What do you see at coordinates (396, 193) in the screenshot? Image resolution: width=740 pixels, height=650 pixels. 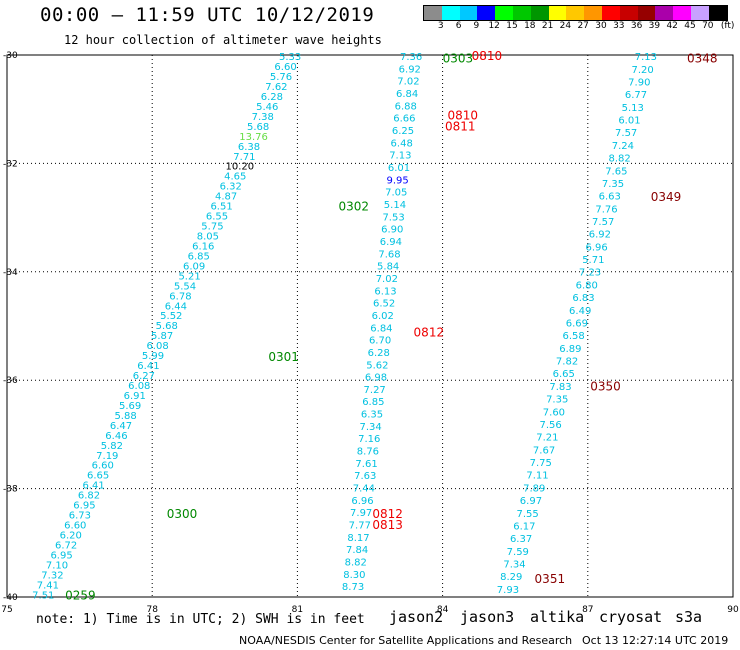 I see `track2-value: 7.05` at bounding box center [396, 193].